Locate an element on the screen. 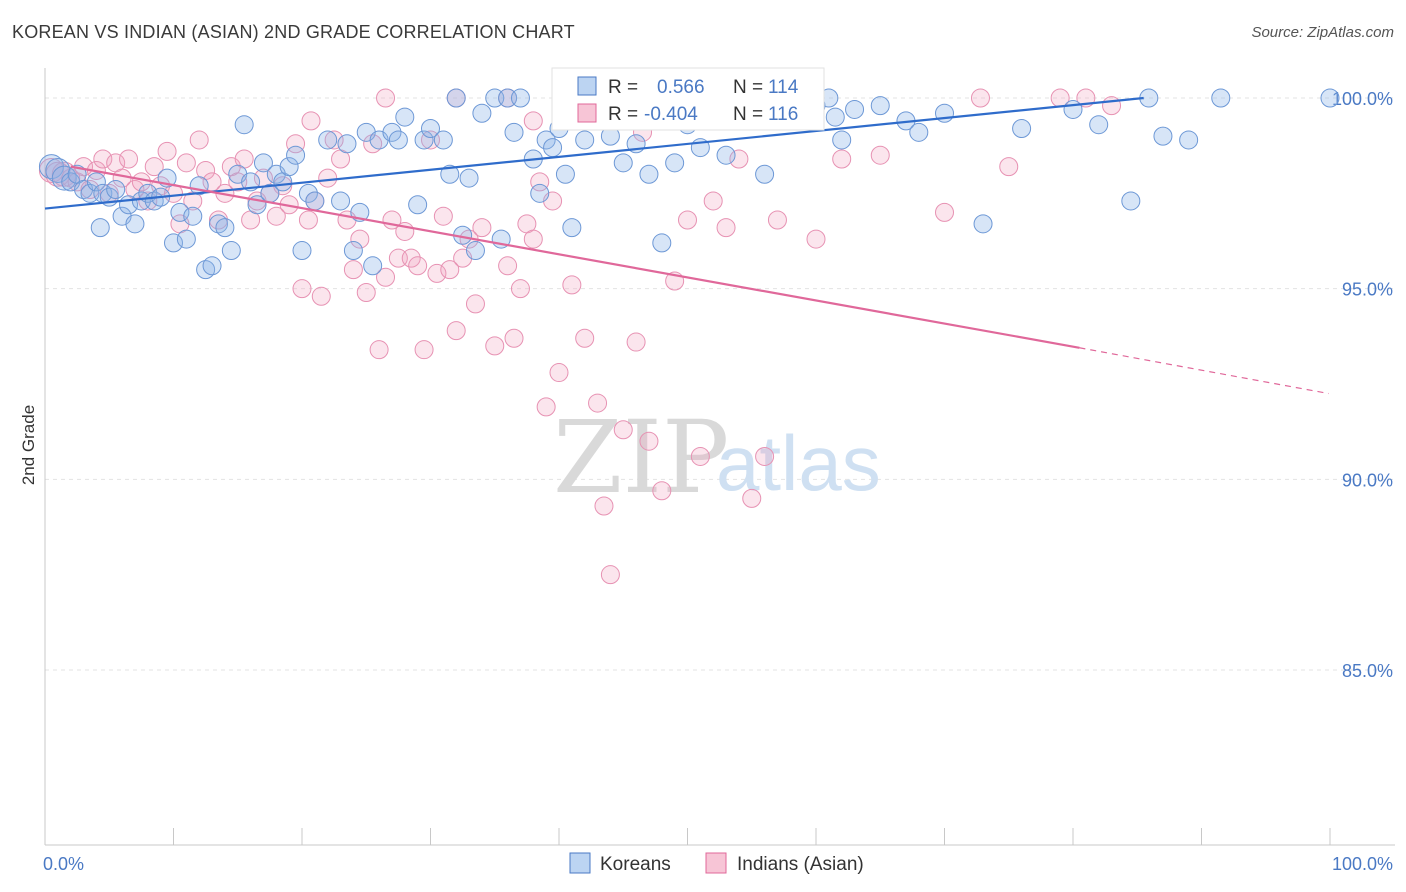  legend-korean-r-value: 0.566 is located at coordinates (681, 87).